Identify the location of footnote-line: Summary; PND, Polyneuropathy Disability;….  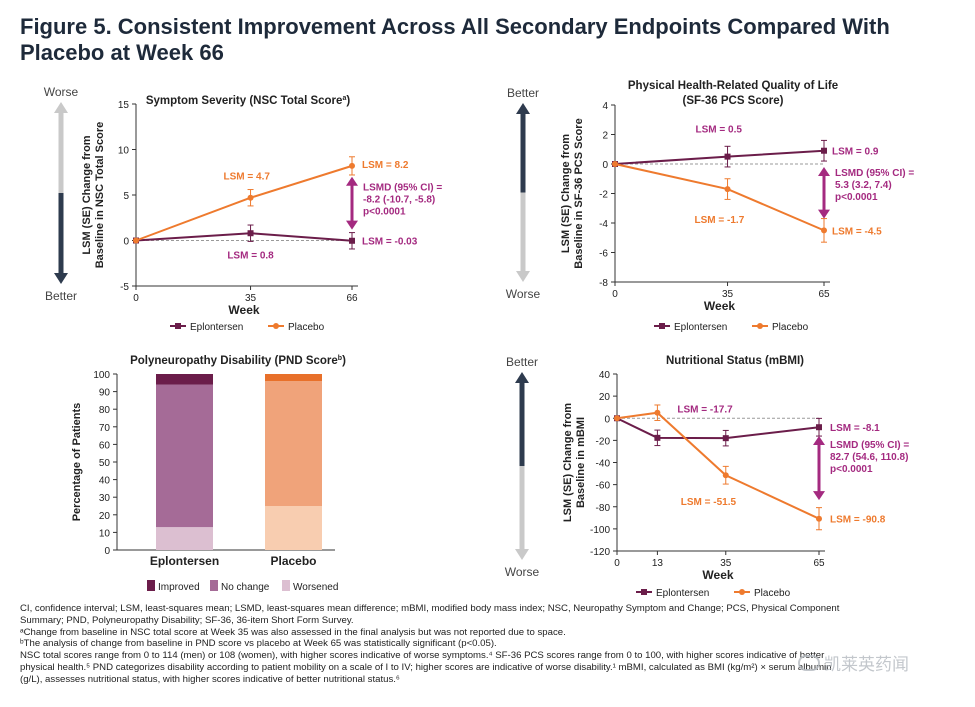
(187, 620).